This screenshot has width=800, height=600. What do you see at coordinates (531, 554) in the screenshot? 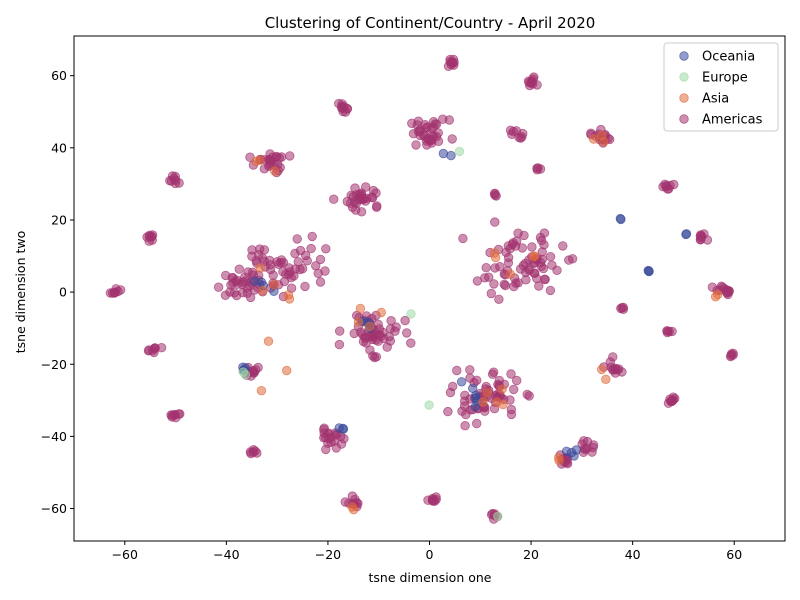
I see `x-tick-label: 20` at bounding box center [531, 554].